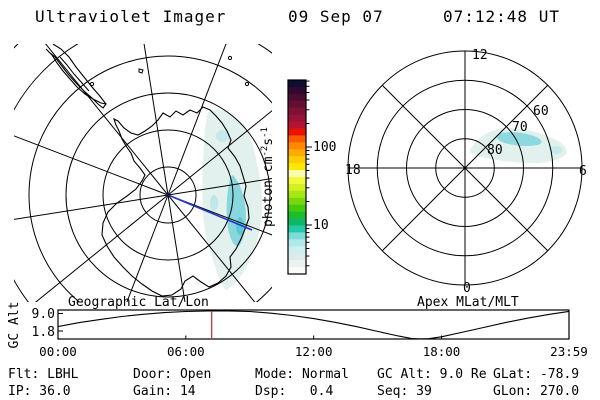 Image resolution: width=600 pixels, height=400 pixels. I want to click on colorbar-unit-label: photon cm-2s-1, so click(268, 177).